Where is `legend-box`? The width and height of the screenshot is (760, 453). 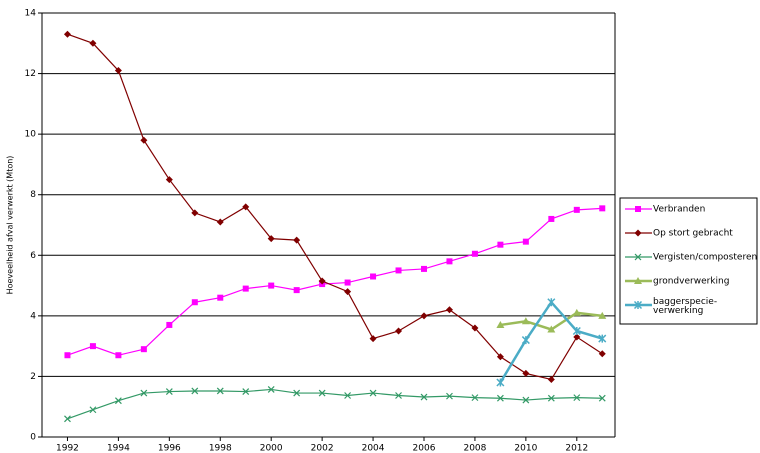
legend-box is located at coordinates (688, 261).